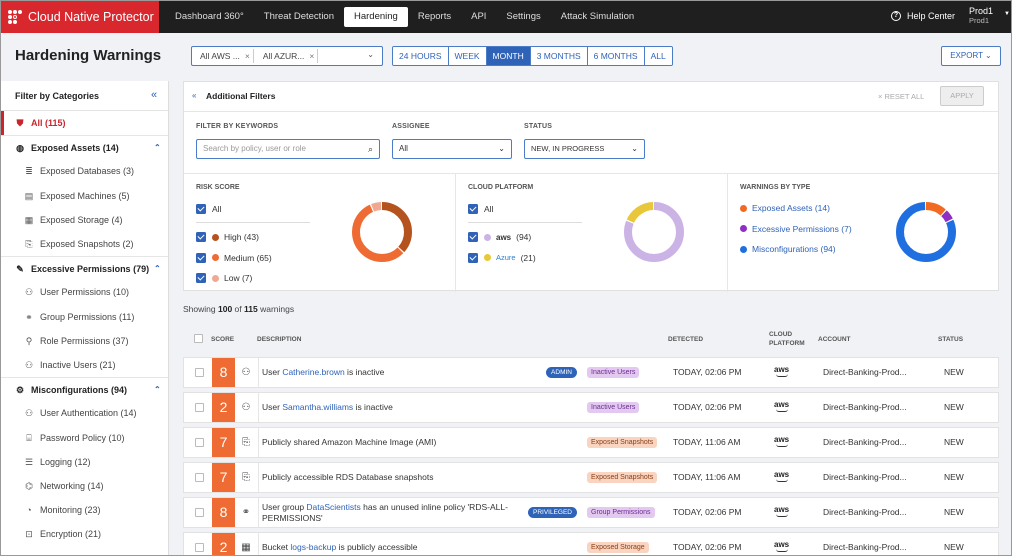  Describe the element at coordinates (279, 339) in the screenshot. I see `column-description: DESCRIPTION` at that location.